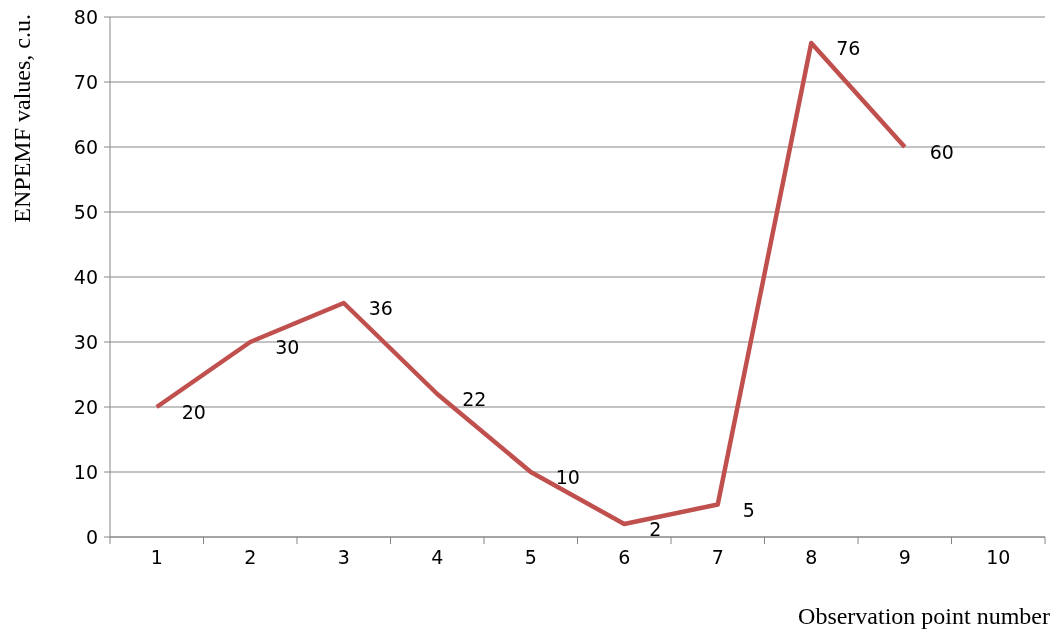 Image resolution: width=1054 pixels, height=636 pixels. Describe the element at coordinates (250, 557) in the screenshot. I see `x-tick-label: 2` at that location.